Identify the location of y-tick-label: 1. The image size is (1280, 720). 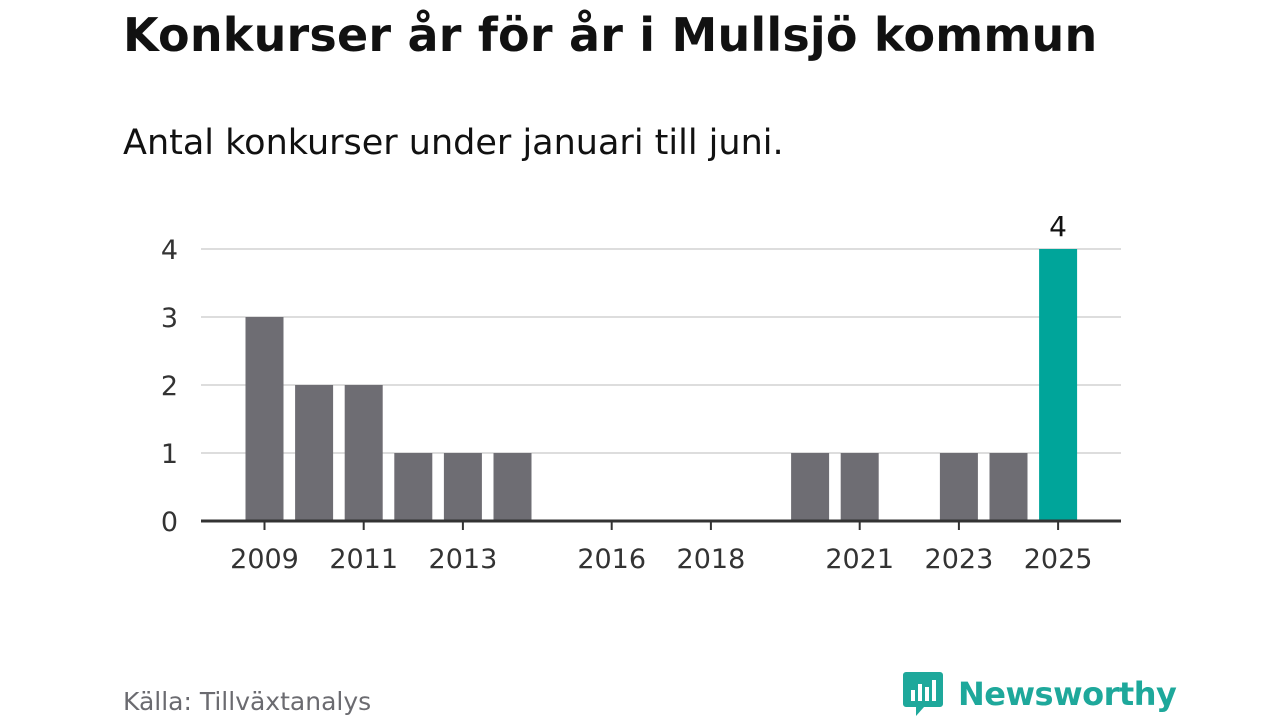
(169, 454).